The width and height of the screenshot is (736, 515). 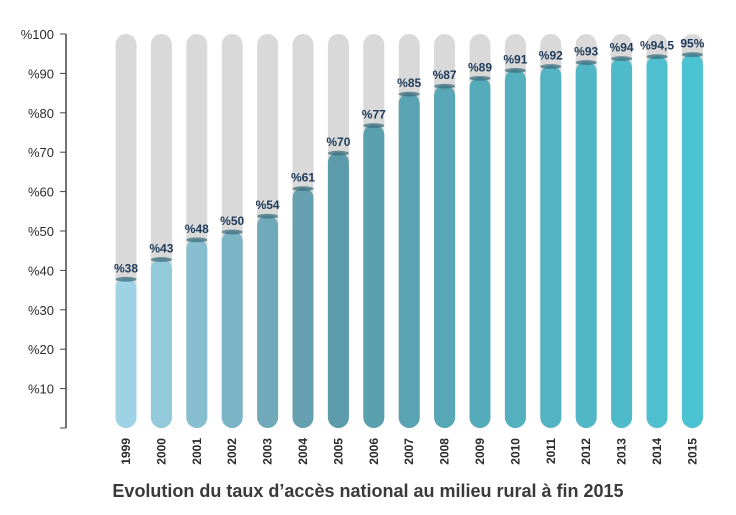 What do you see at coordinates (41, 113) in the screenshot?
I see `y-tick-label: %80` at bounding box center [41, 113].